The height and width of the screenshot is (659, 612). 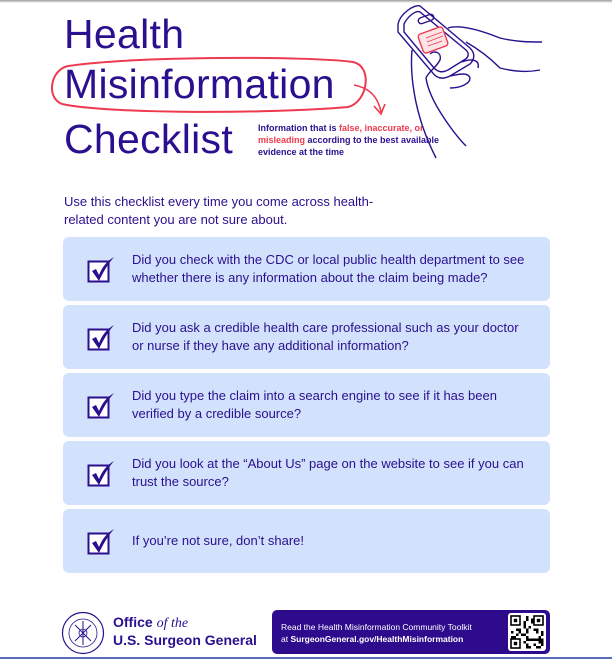 What do you see at coordinates (470, 82) in the screenshot?
I see `phone-hands-illustration` at bounding box center [470, 82].